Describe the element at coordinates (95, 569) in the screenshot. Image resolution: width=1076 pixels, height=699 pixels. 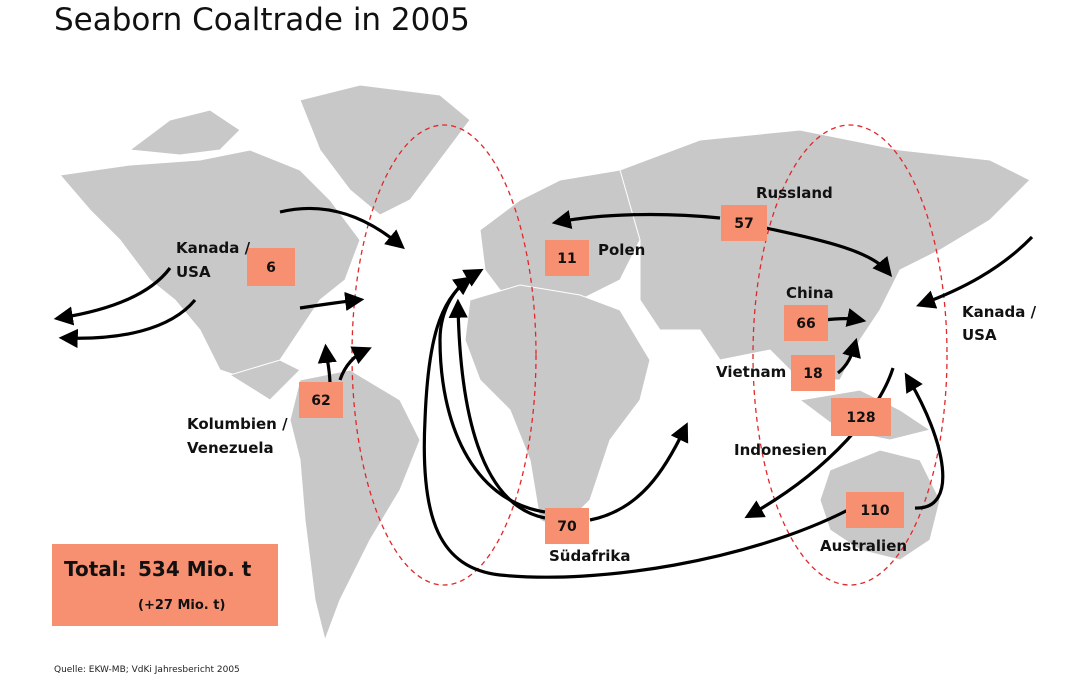
I see `total-label: Total:` at that location.